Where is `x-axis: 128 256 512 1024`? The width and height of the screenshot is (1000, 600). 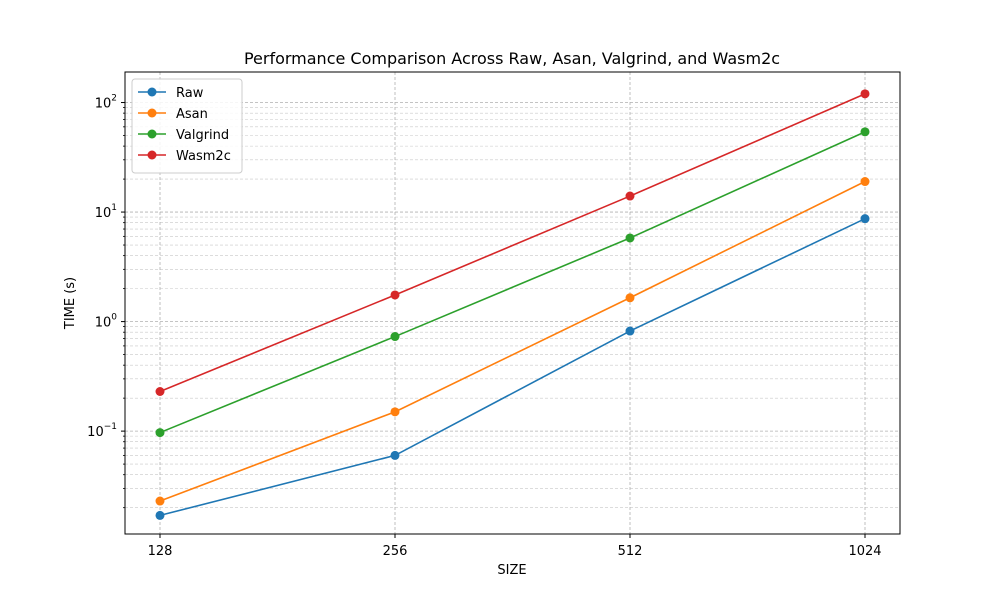 x-axis: 128 256 512 1024 is located at coordinates (515, 546).